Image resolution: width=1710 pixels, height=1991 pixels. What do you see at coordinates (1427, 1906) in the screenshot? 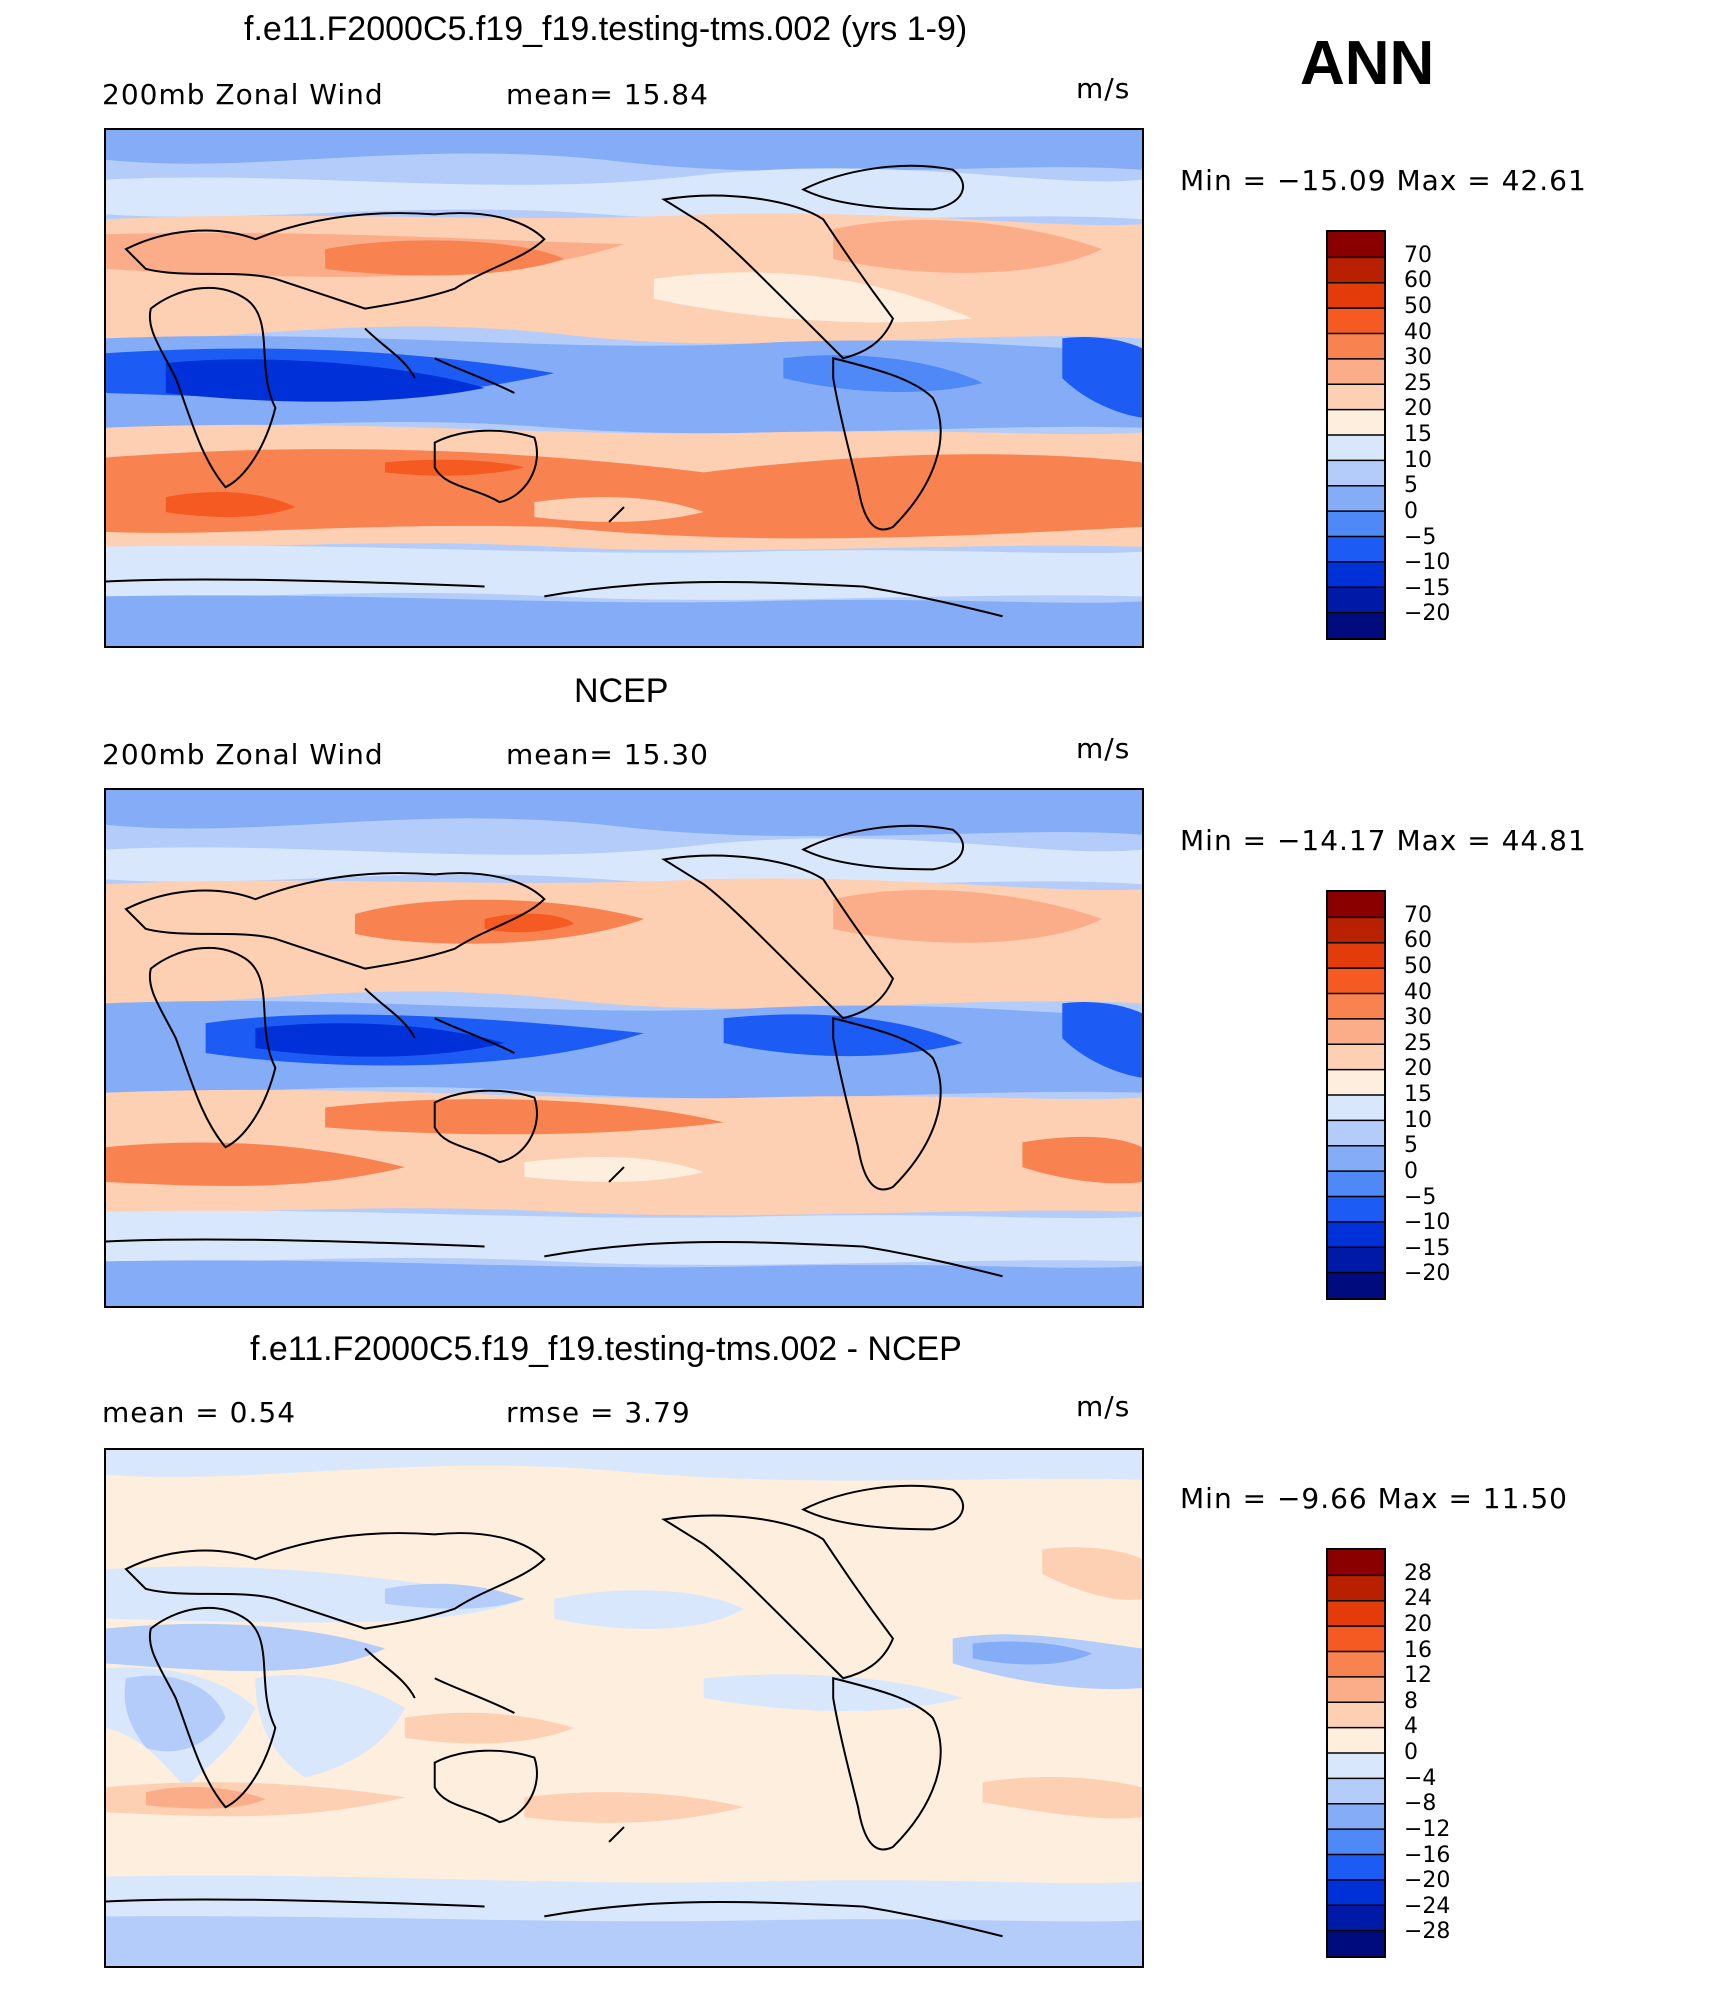
I see `colorbar-tick-label: −24` at bounding box center [1427, 1906].